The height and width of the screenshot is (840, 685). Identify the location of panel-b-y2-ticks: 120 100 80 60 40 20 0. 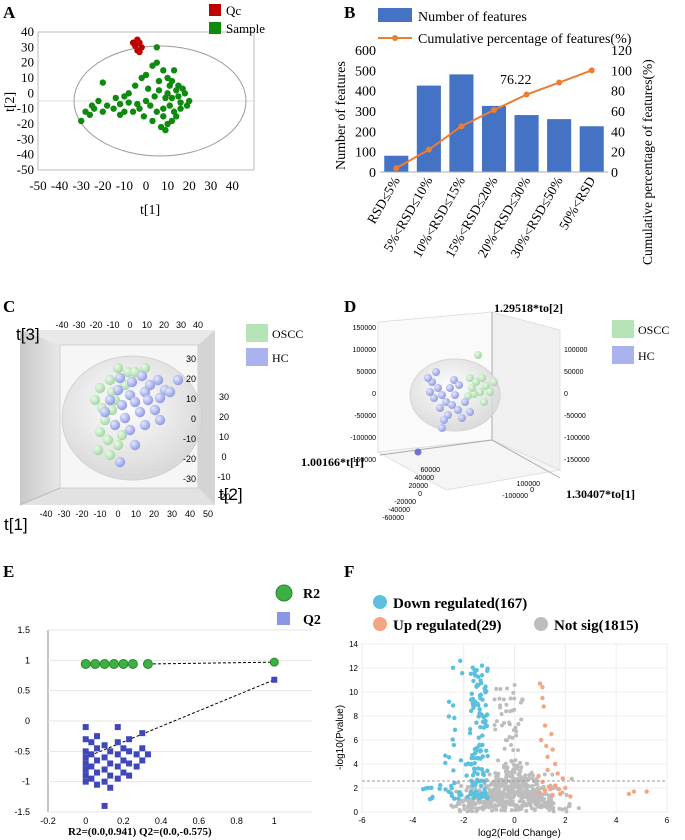
(621, 112).